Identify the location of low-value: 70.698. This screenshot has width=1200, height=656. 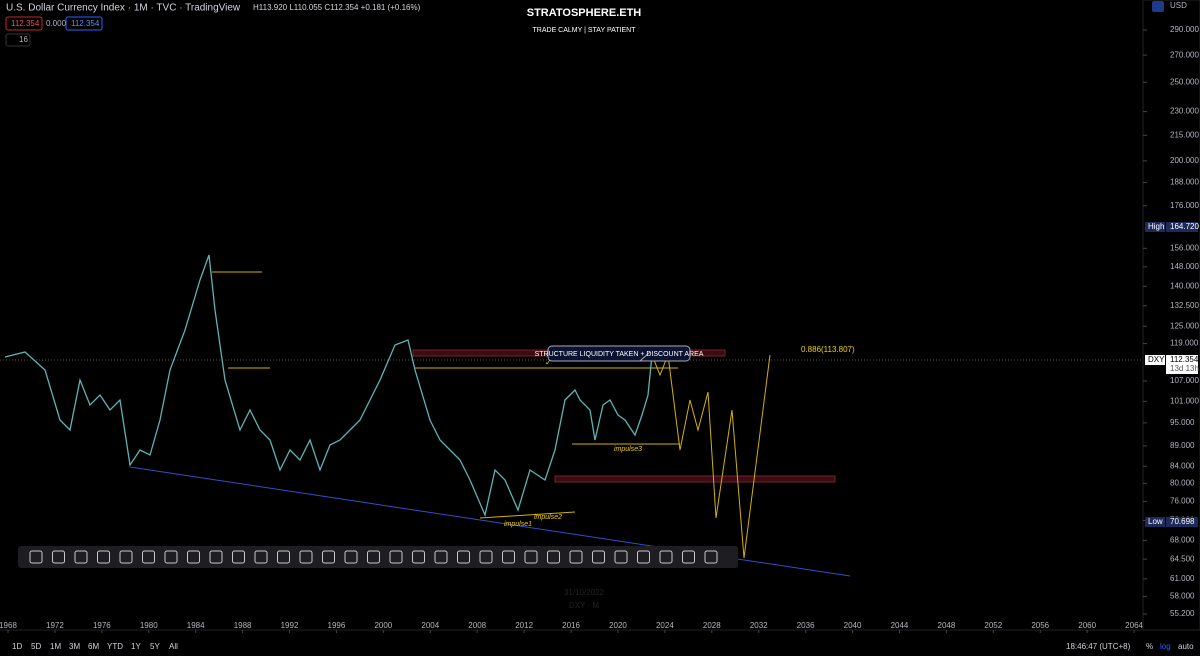
(1182, 521).